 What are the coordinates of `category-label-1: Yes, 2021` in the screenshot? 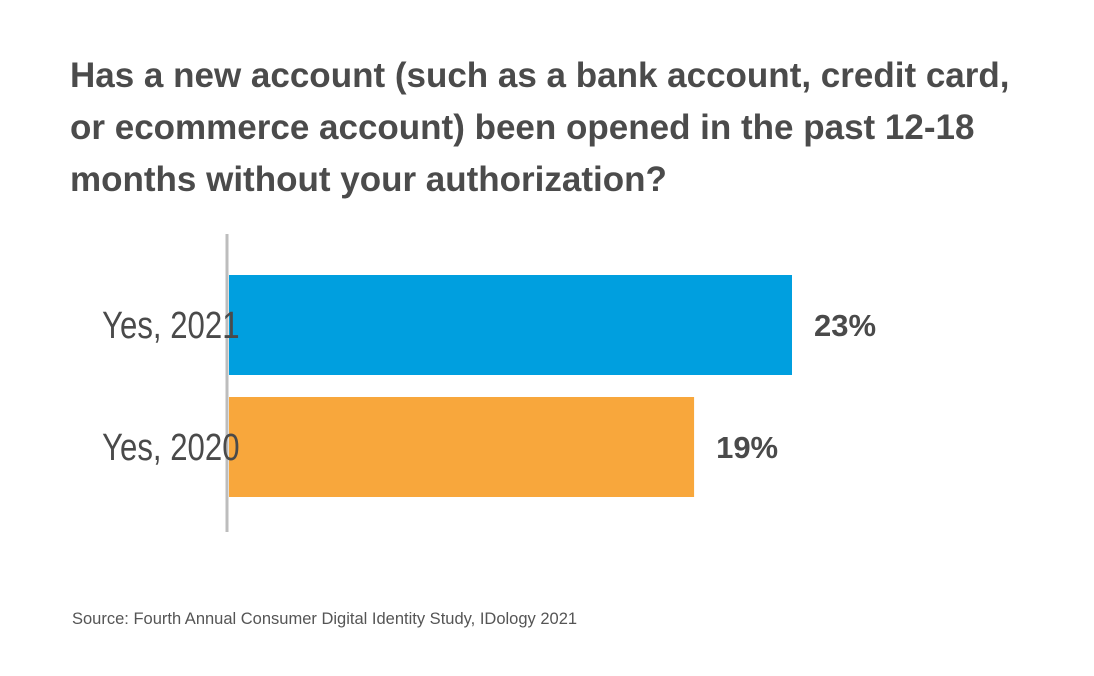 It's located at (170, 326).